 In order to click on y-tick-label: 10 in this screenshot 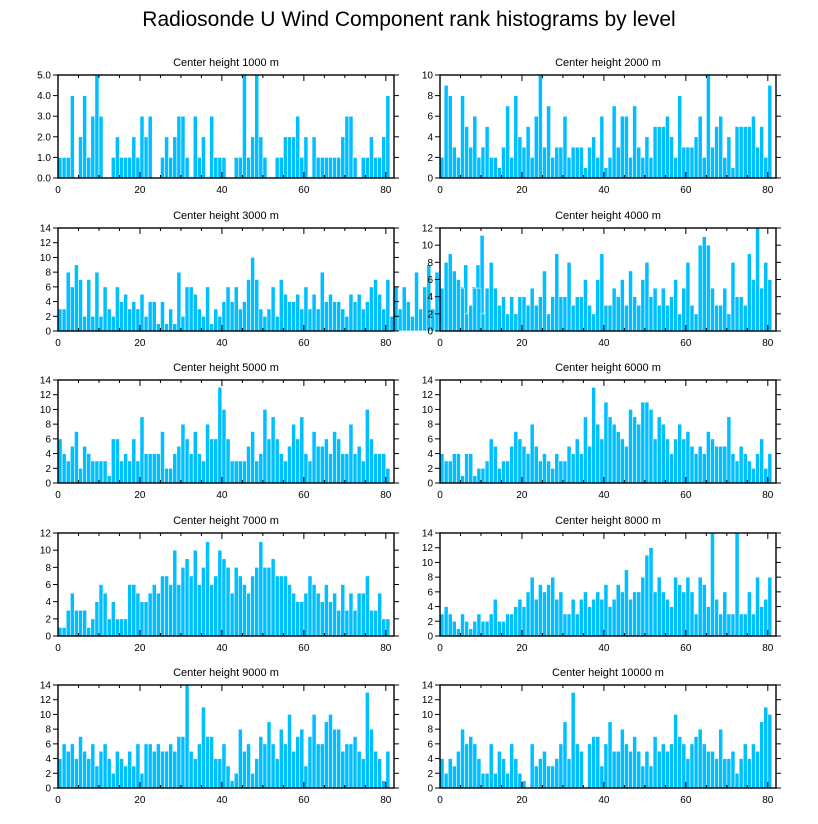, I will do `click(428, 246)`.